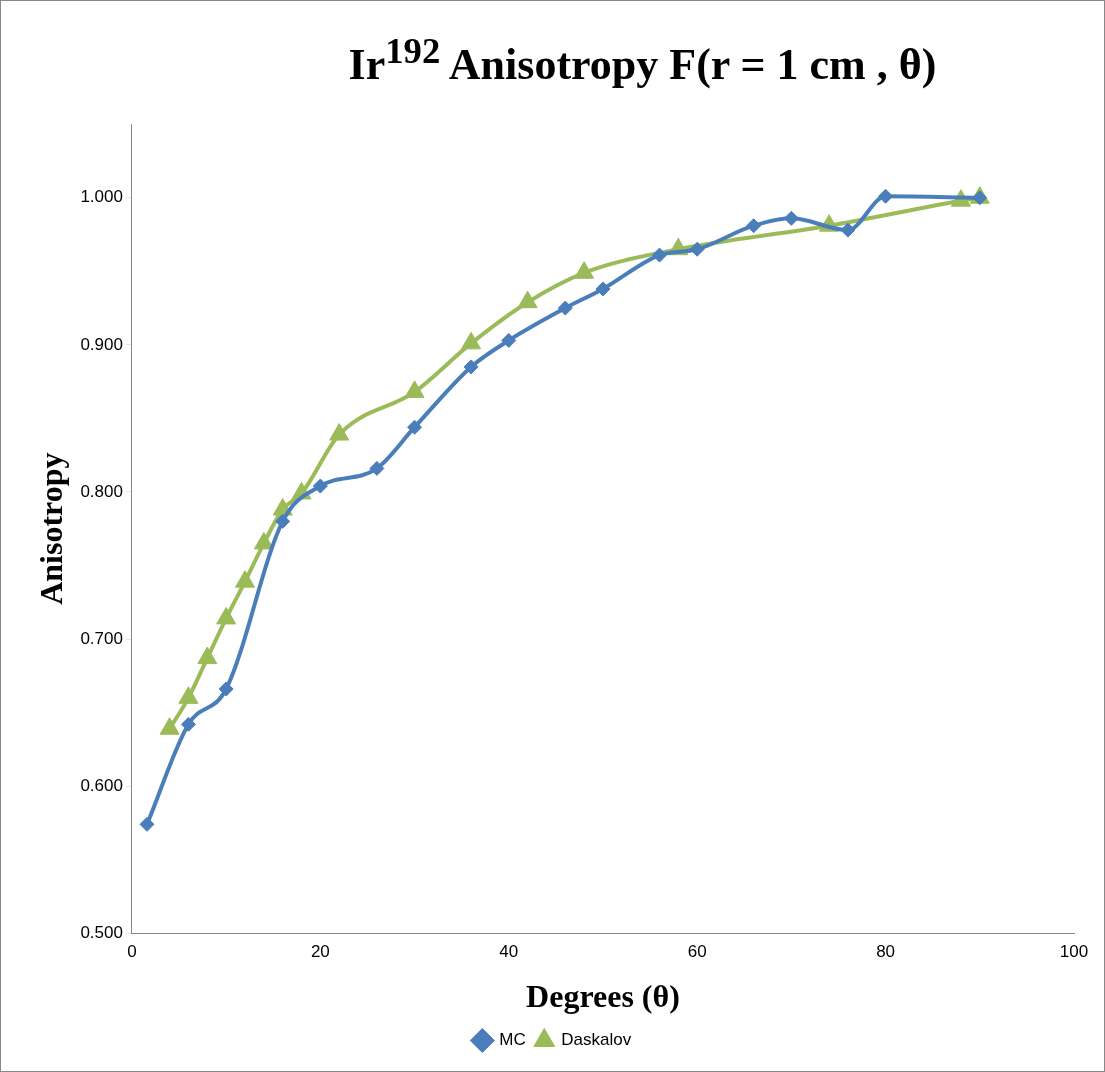  I want to click on y-axis-title: Anisotropy, so click(51, 528).